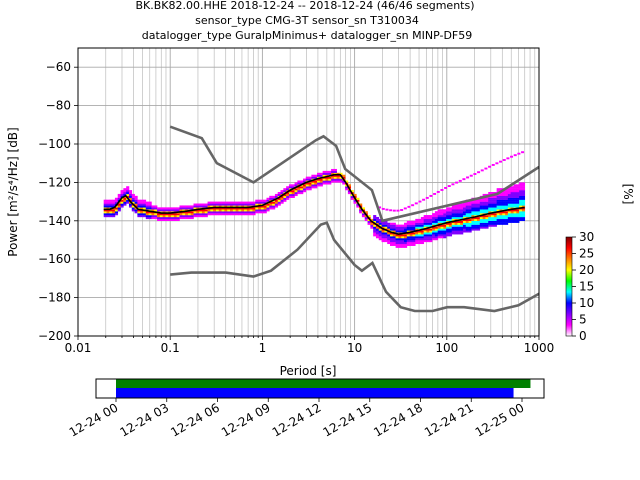 The width and height of the screenshot is (640, 480). What do you see at coordinates (320, 388) in the screenshot?
I see `coverage-frame` at bounding box center [320, 388].